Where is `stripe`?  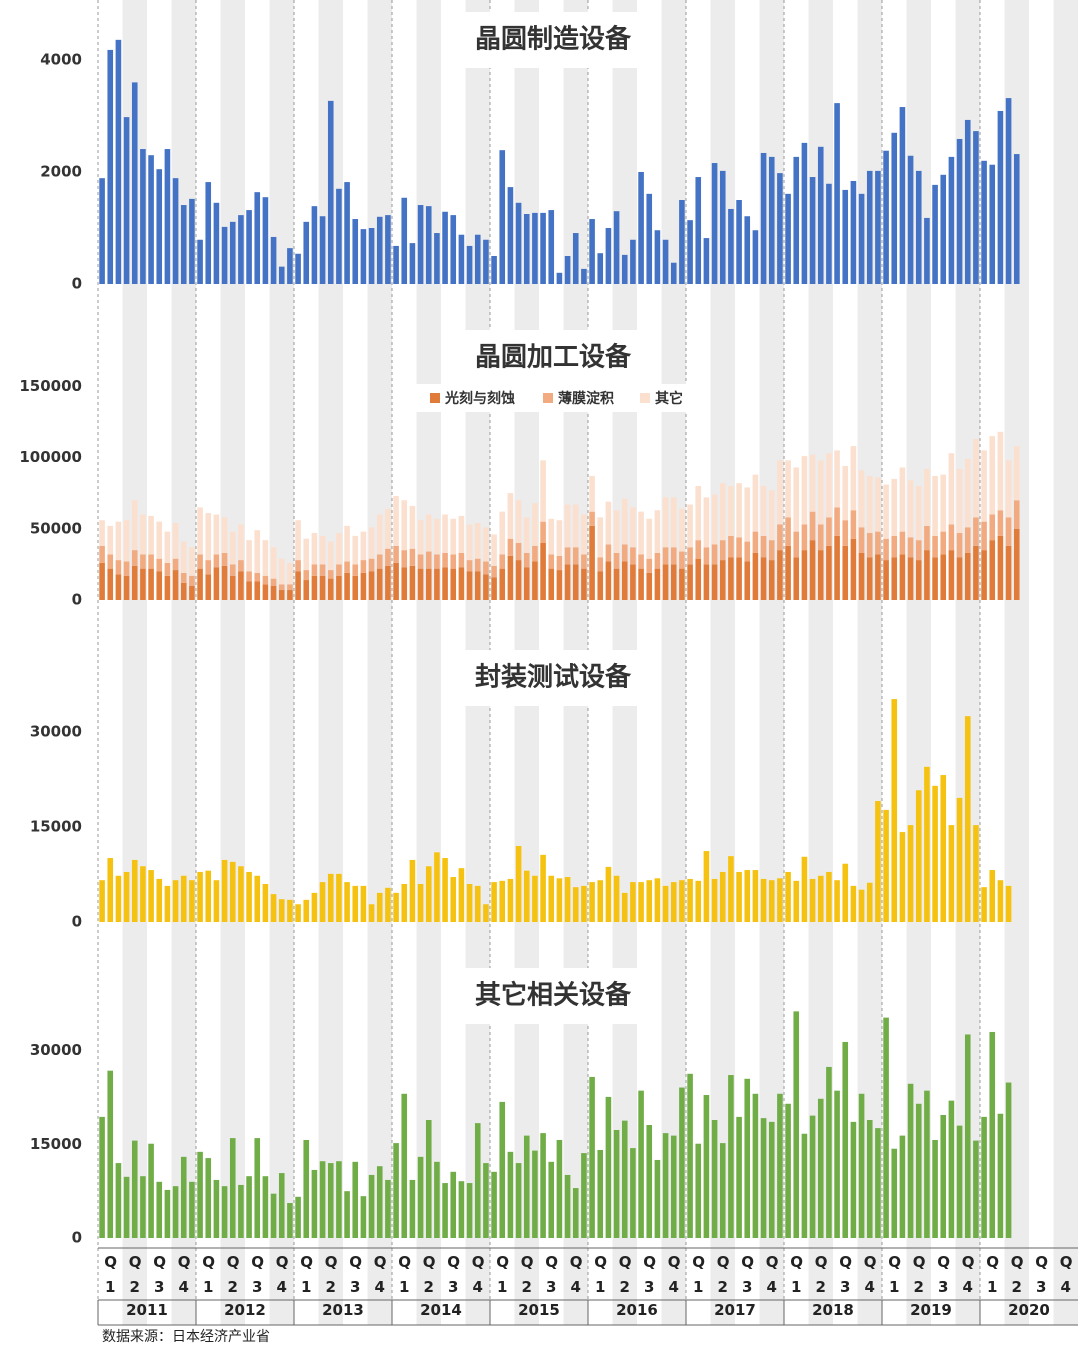 stripe is located at coordinates (281, 662).